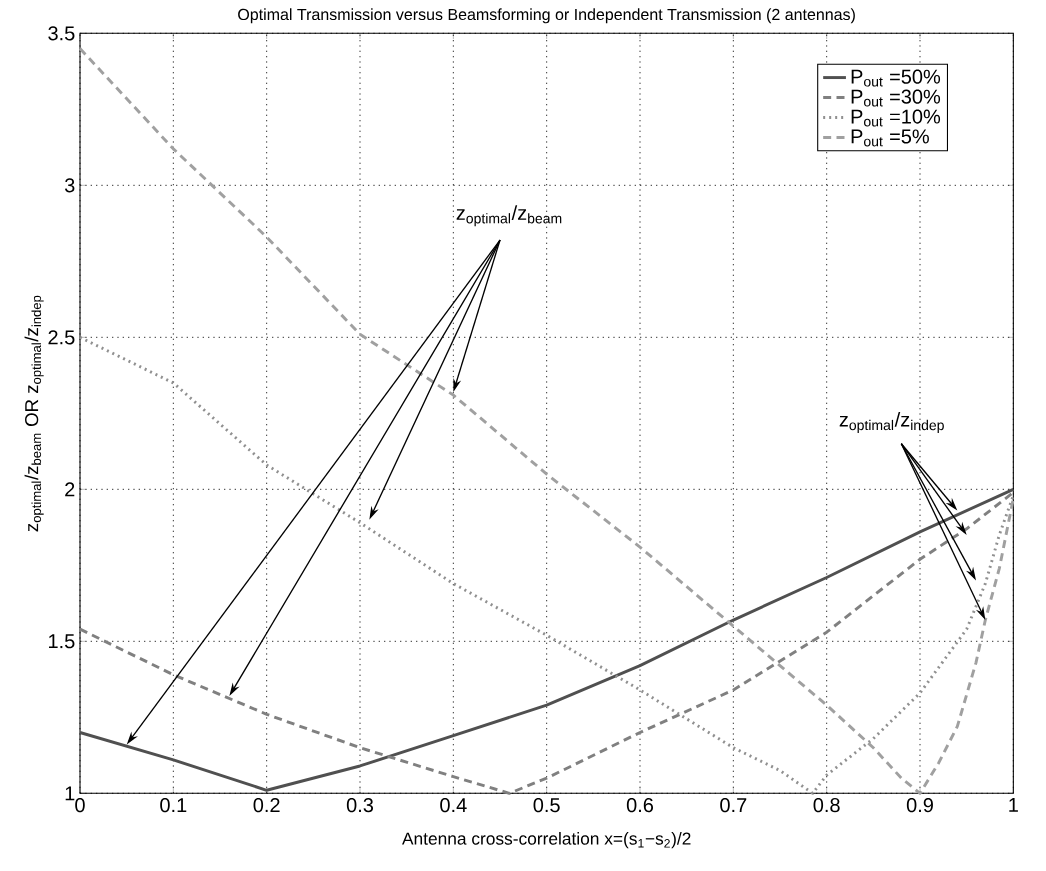 The height and width of the screenshot is (871, 1046). Describe the element at coordinates (61, 33) in the screenshot. I see `y-tick-label: 3.5` at that location.